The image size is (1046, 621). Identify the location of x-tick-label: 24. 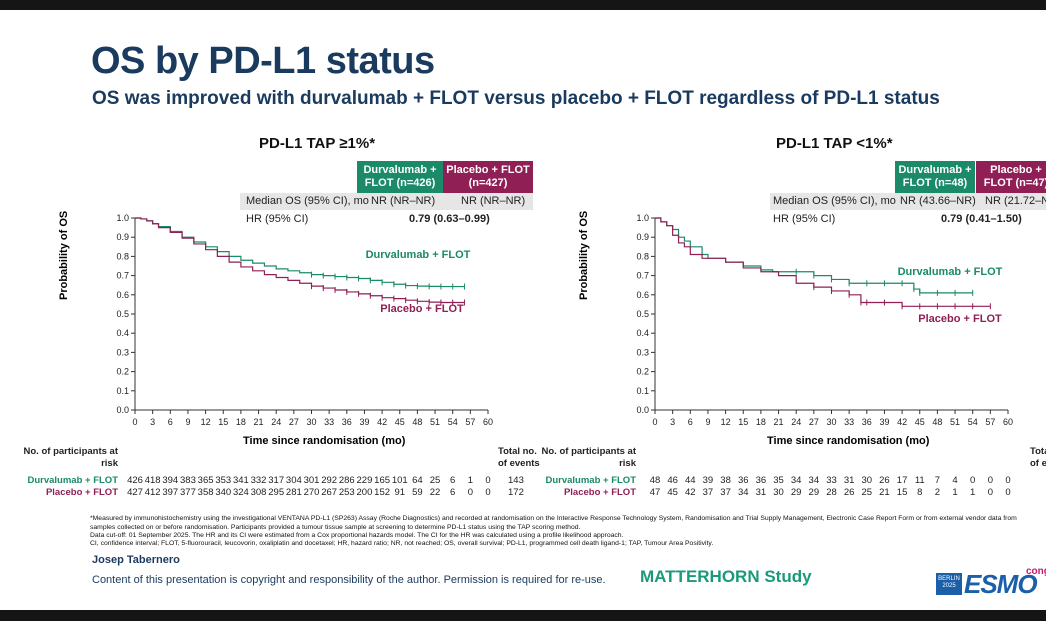
(796, 422).